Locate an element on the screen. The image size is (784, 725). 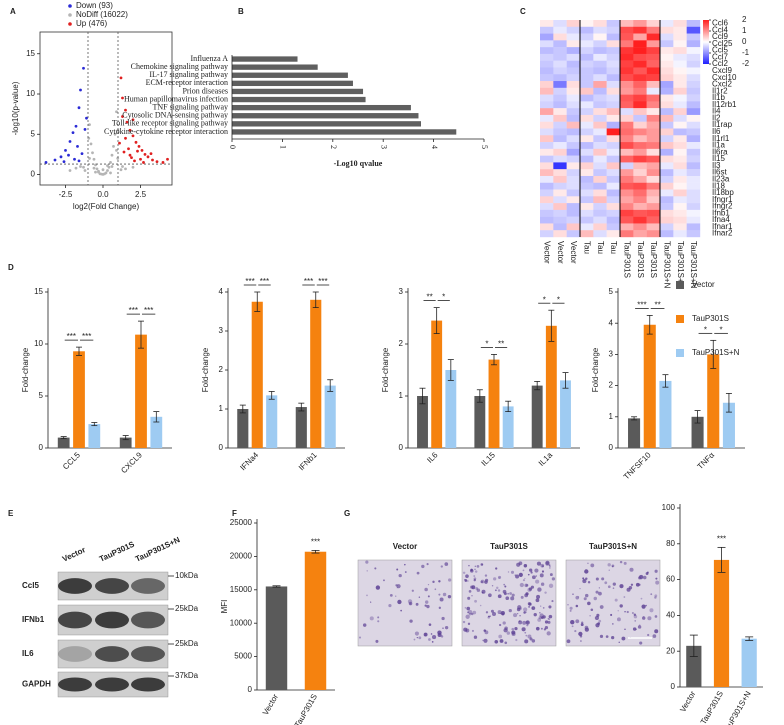
y-axis-label: -log10(p-value) is located at coordinates (15, 108).